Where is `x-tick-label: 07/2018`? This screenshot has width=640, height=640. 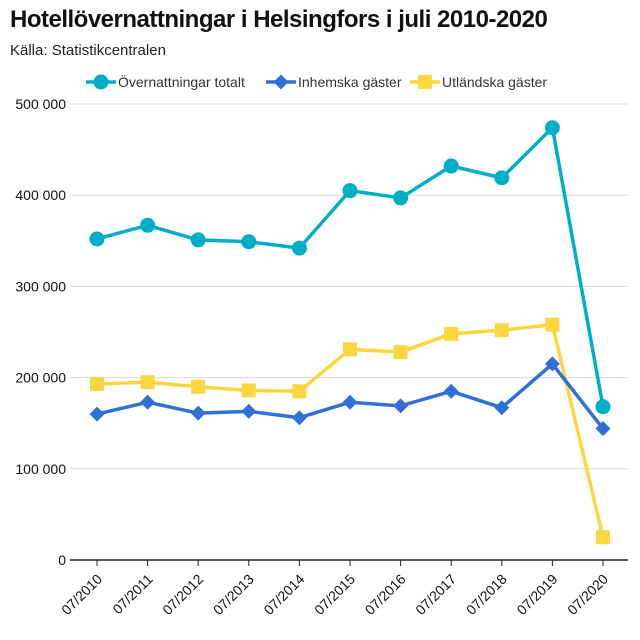
x-tick-label: 07/2018 is located at coordinates (486, 594).